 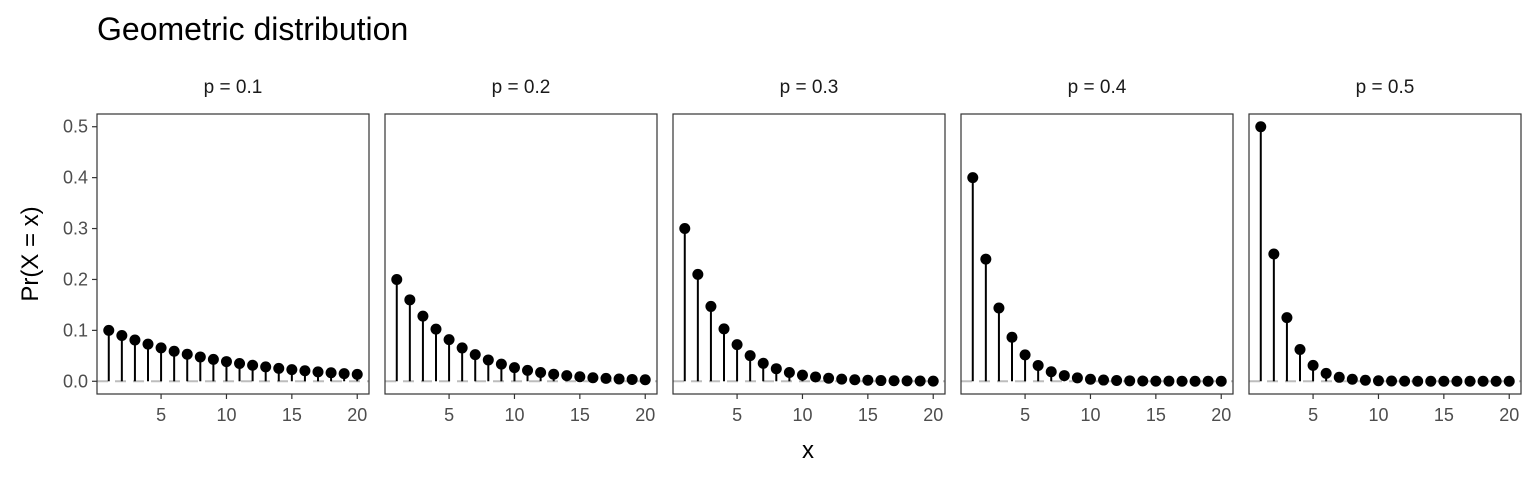 What do you see at coordinates (75, 178) in the screenshot?
I see `y-tick-label: 0.4` at bounding box center [75, 178].